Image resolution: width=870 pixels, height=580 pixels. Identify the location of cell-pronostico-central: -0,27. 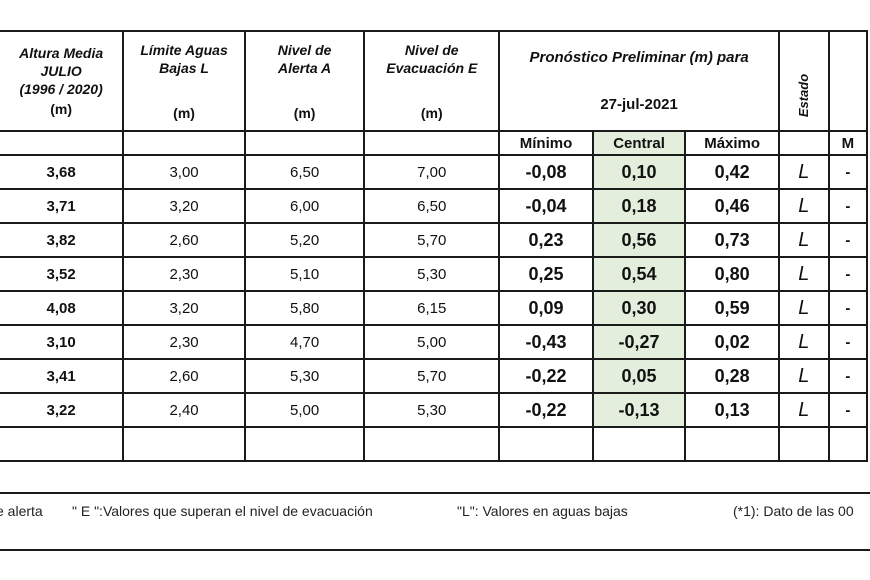
(639, 342).